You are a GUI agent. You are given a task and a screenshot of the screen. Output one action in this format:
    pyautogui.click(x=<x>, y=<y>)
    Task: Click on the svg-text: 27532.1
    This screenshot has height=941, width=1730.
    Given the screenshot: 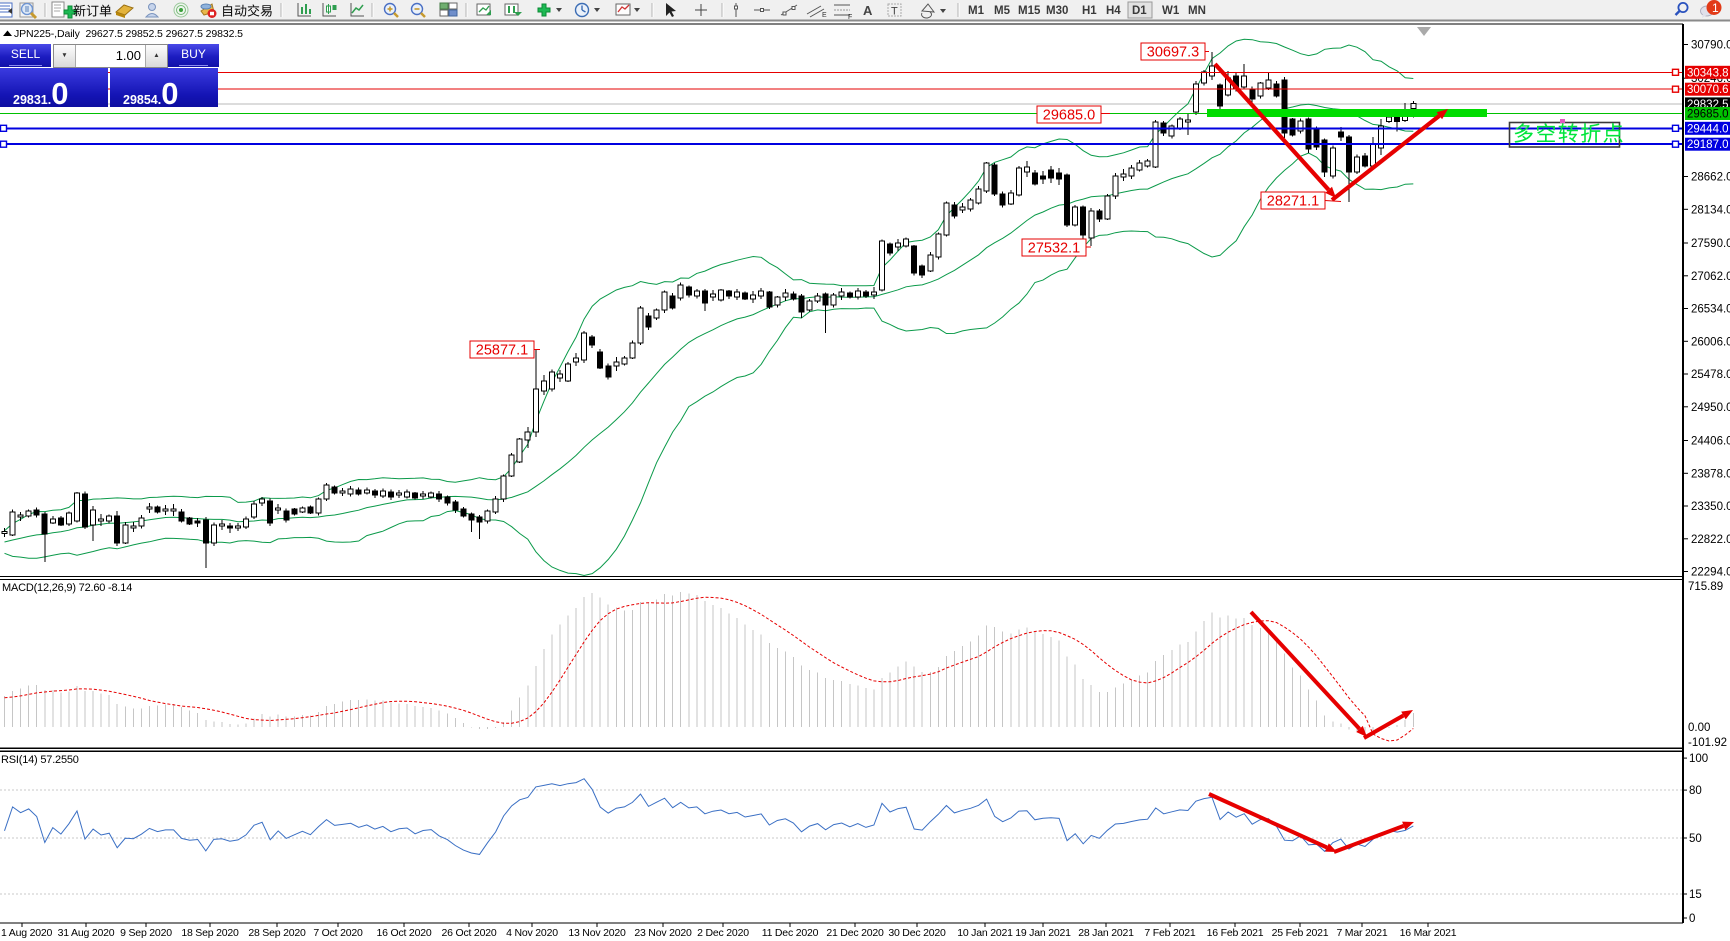 What is the action you would take?
    pyautogui.click(x=1054, y=249)
    